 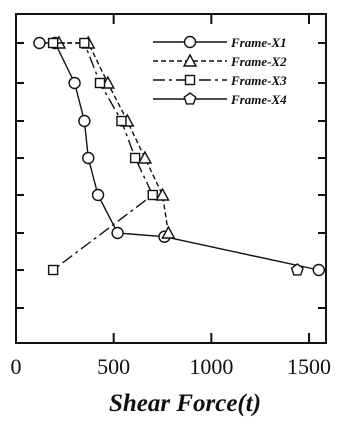 I want to click on x-tick-label-2: 1000, so click(x=211, y=366).